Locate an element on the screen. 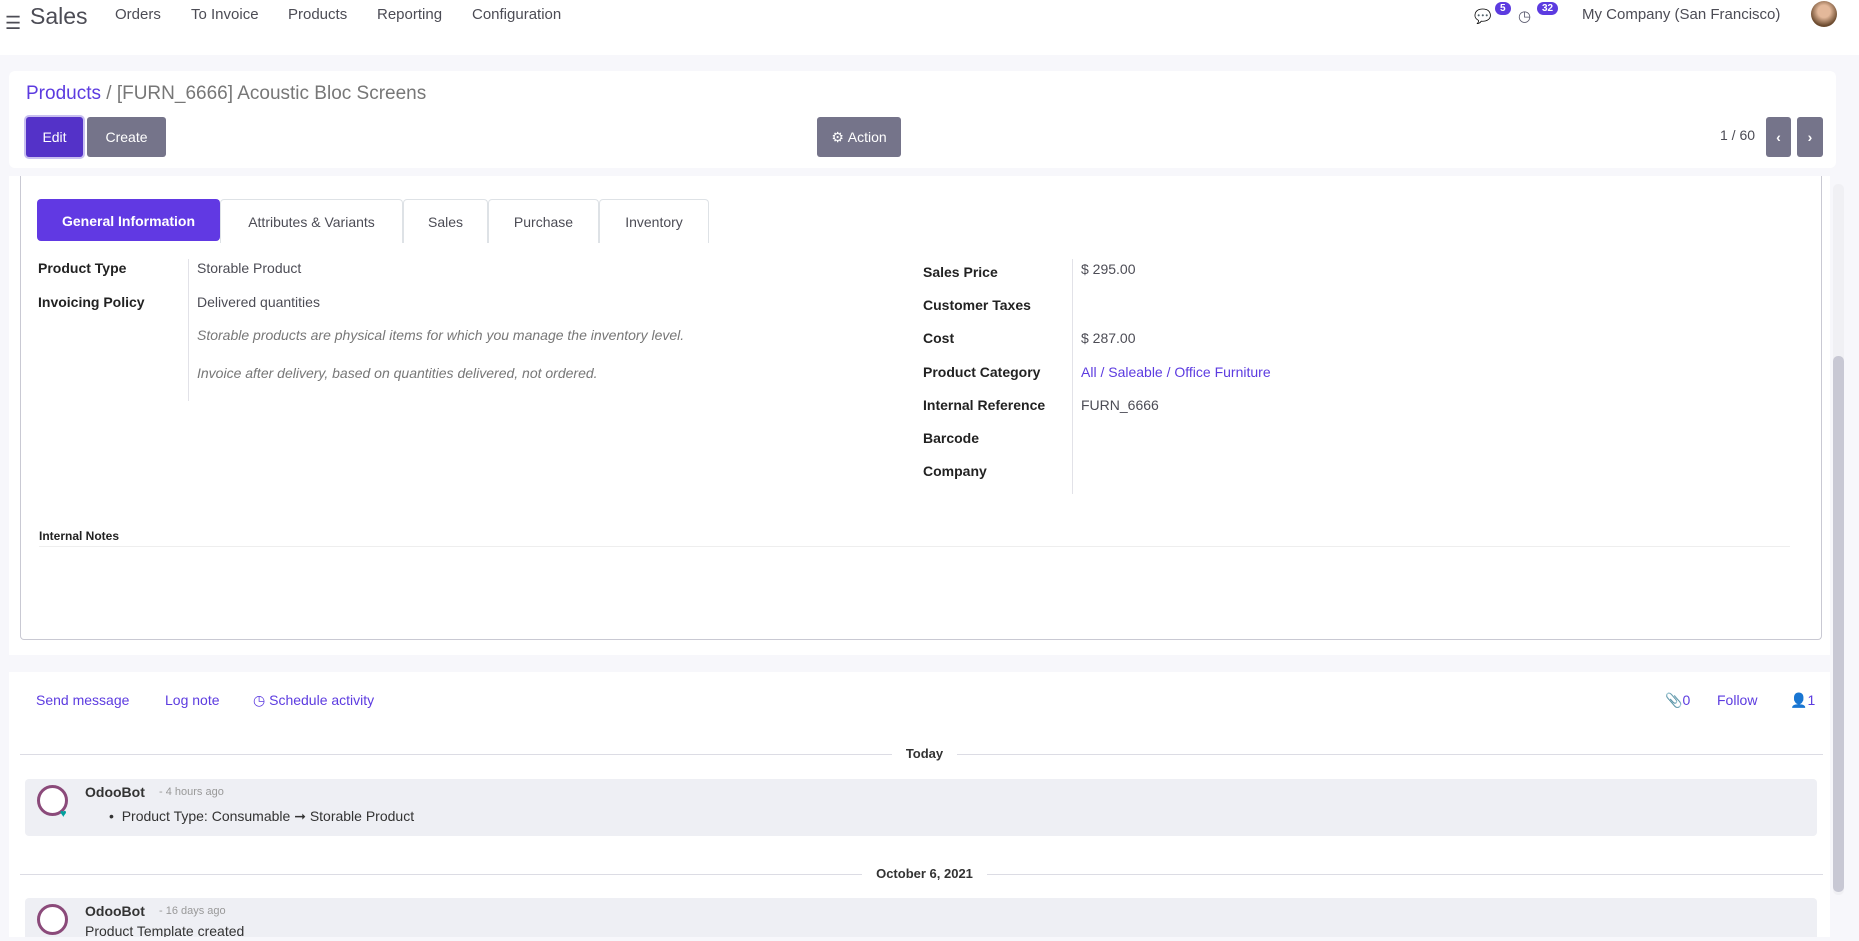  messages-badge: 5 is located at coordinates (1503, 8).